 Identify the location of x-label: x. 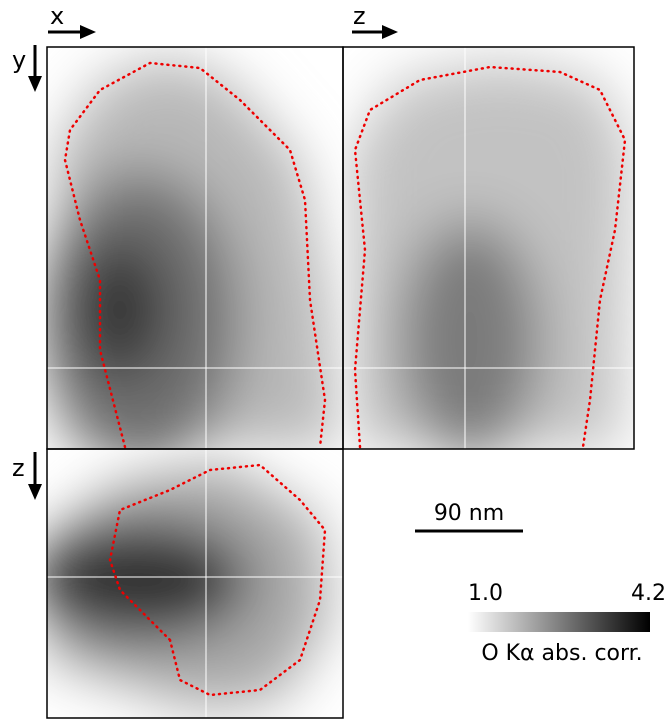
(57, 16).